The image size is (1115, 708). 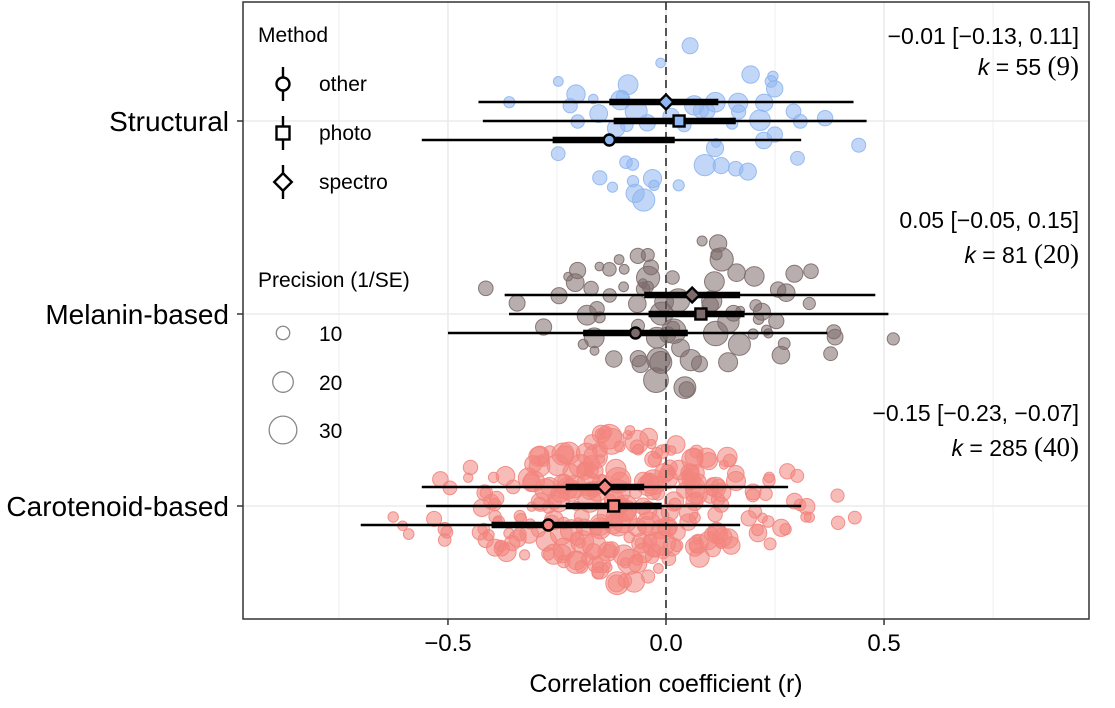 What do you see at coordinates (283, 182) in the screenshot?
I see `method-legend-key-spectro` at bounding box center [283, 182].